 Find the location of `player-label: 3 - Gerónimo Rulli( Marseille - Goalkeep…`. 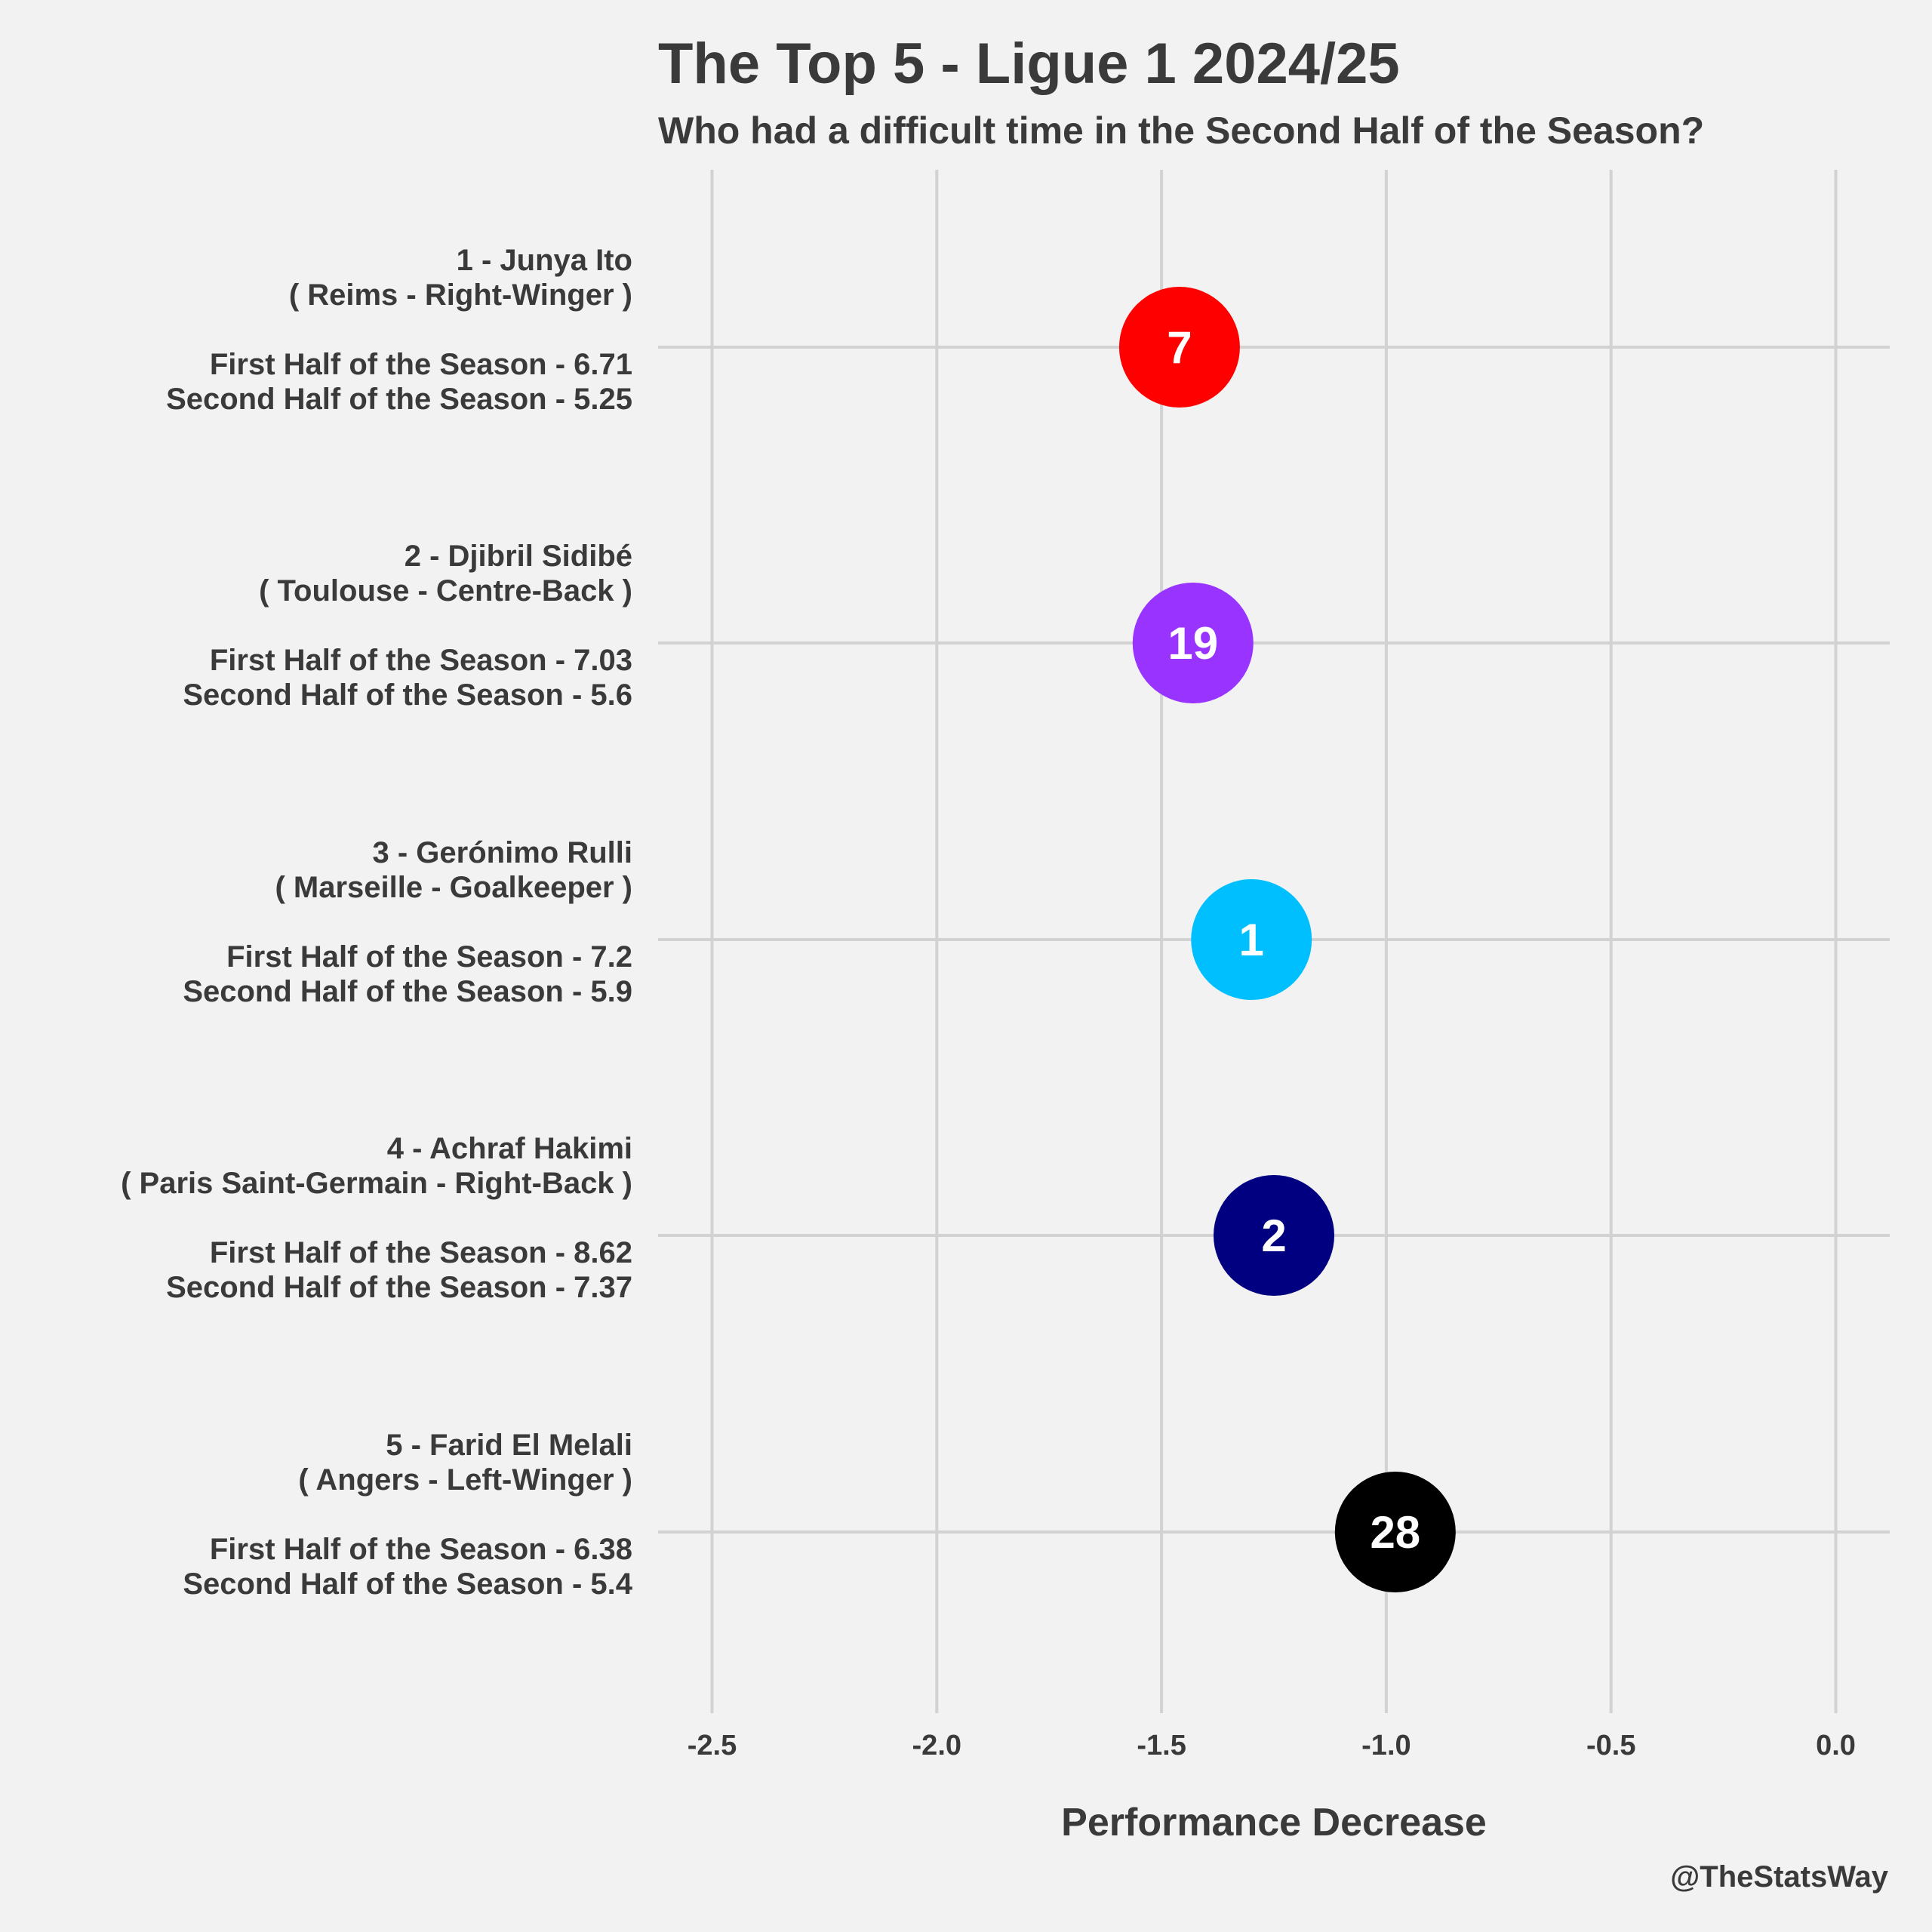

player-label: 3 - Gerónimo Rulli( Marseille - Goalkeep… is located at coordinates (407, 922).